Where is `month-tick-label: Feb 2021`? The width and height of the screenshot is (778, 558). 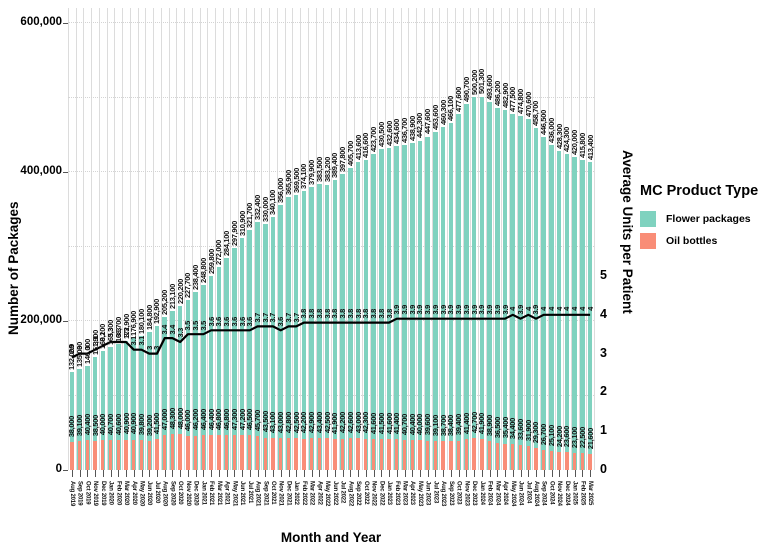
month-tick-label: Feb 2021 is located at coordinates (211, 493).